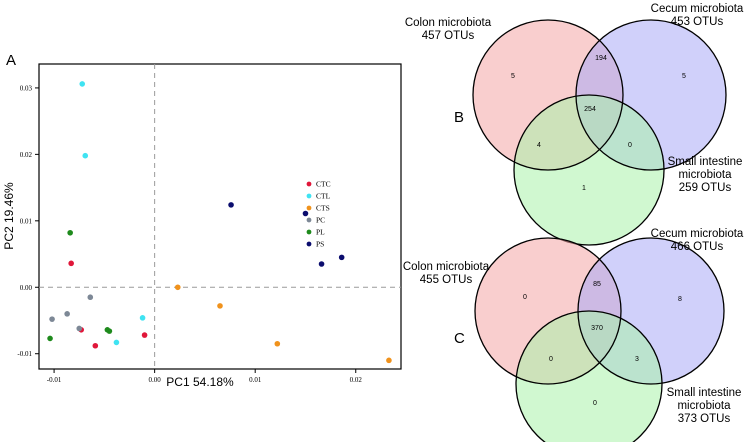 This screenshot has height=442, width=756. What do you see at coordinates (309, 220) in the screenshot?
I see `legend-marker-pc` at bounding box center [309, 220].